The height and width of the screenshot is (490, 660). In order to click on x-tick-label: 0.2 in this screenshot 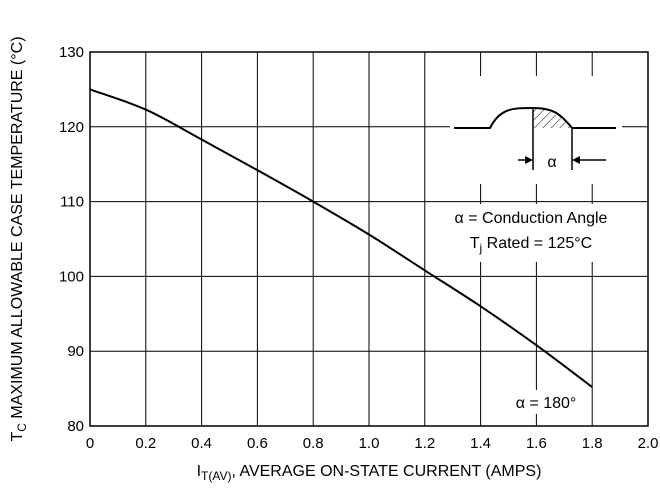, I will do `click(145, 443)`.